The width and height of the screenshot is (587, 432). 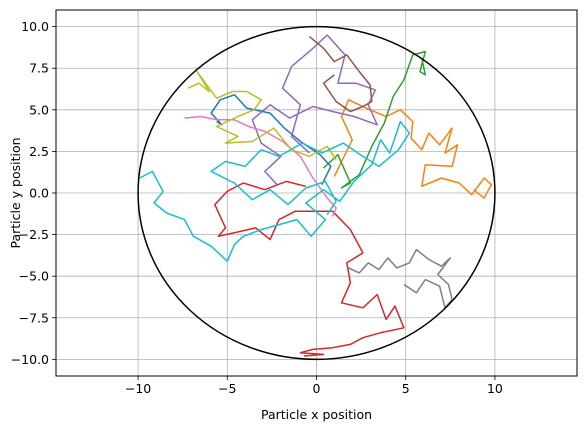 I want to click on y-tick-label: −5.0, so click(x=34, y=276).